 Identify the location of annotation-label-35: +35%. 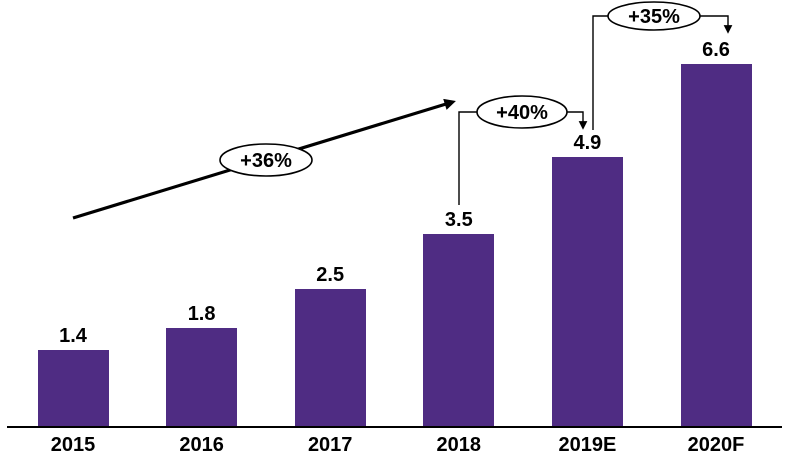
(654, 17).